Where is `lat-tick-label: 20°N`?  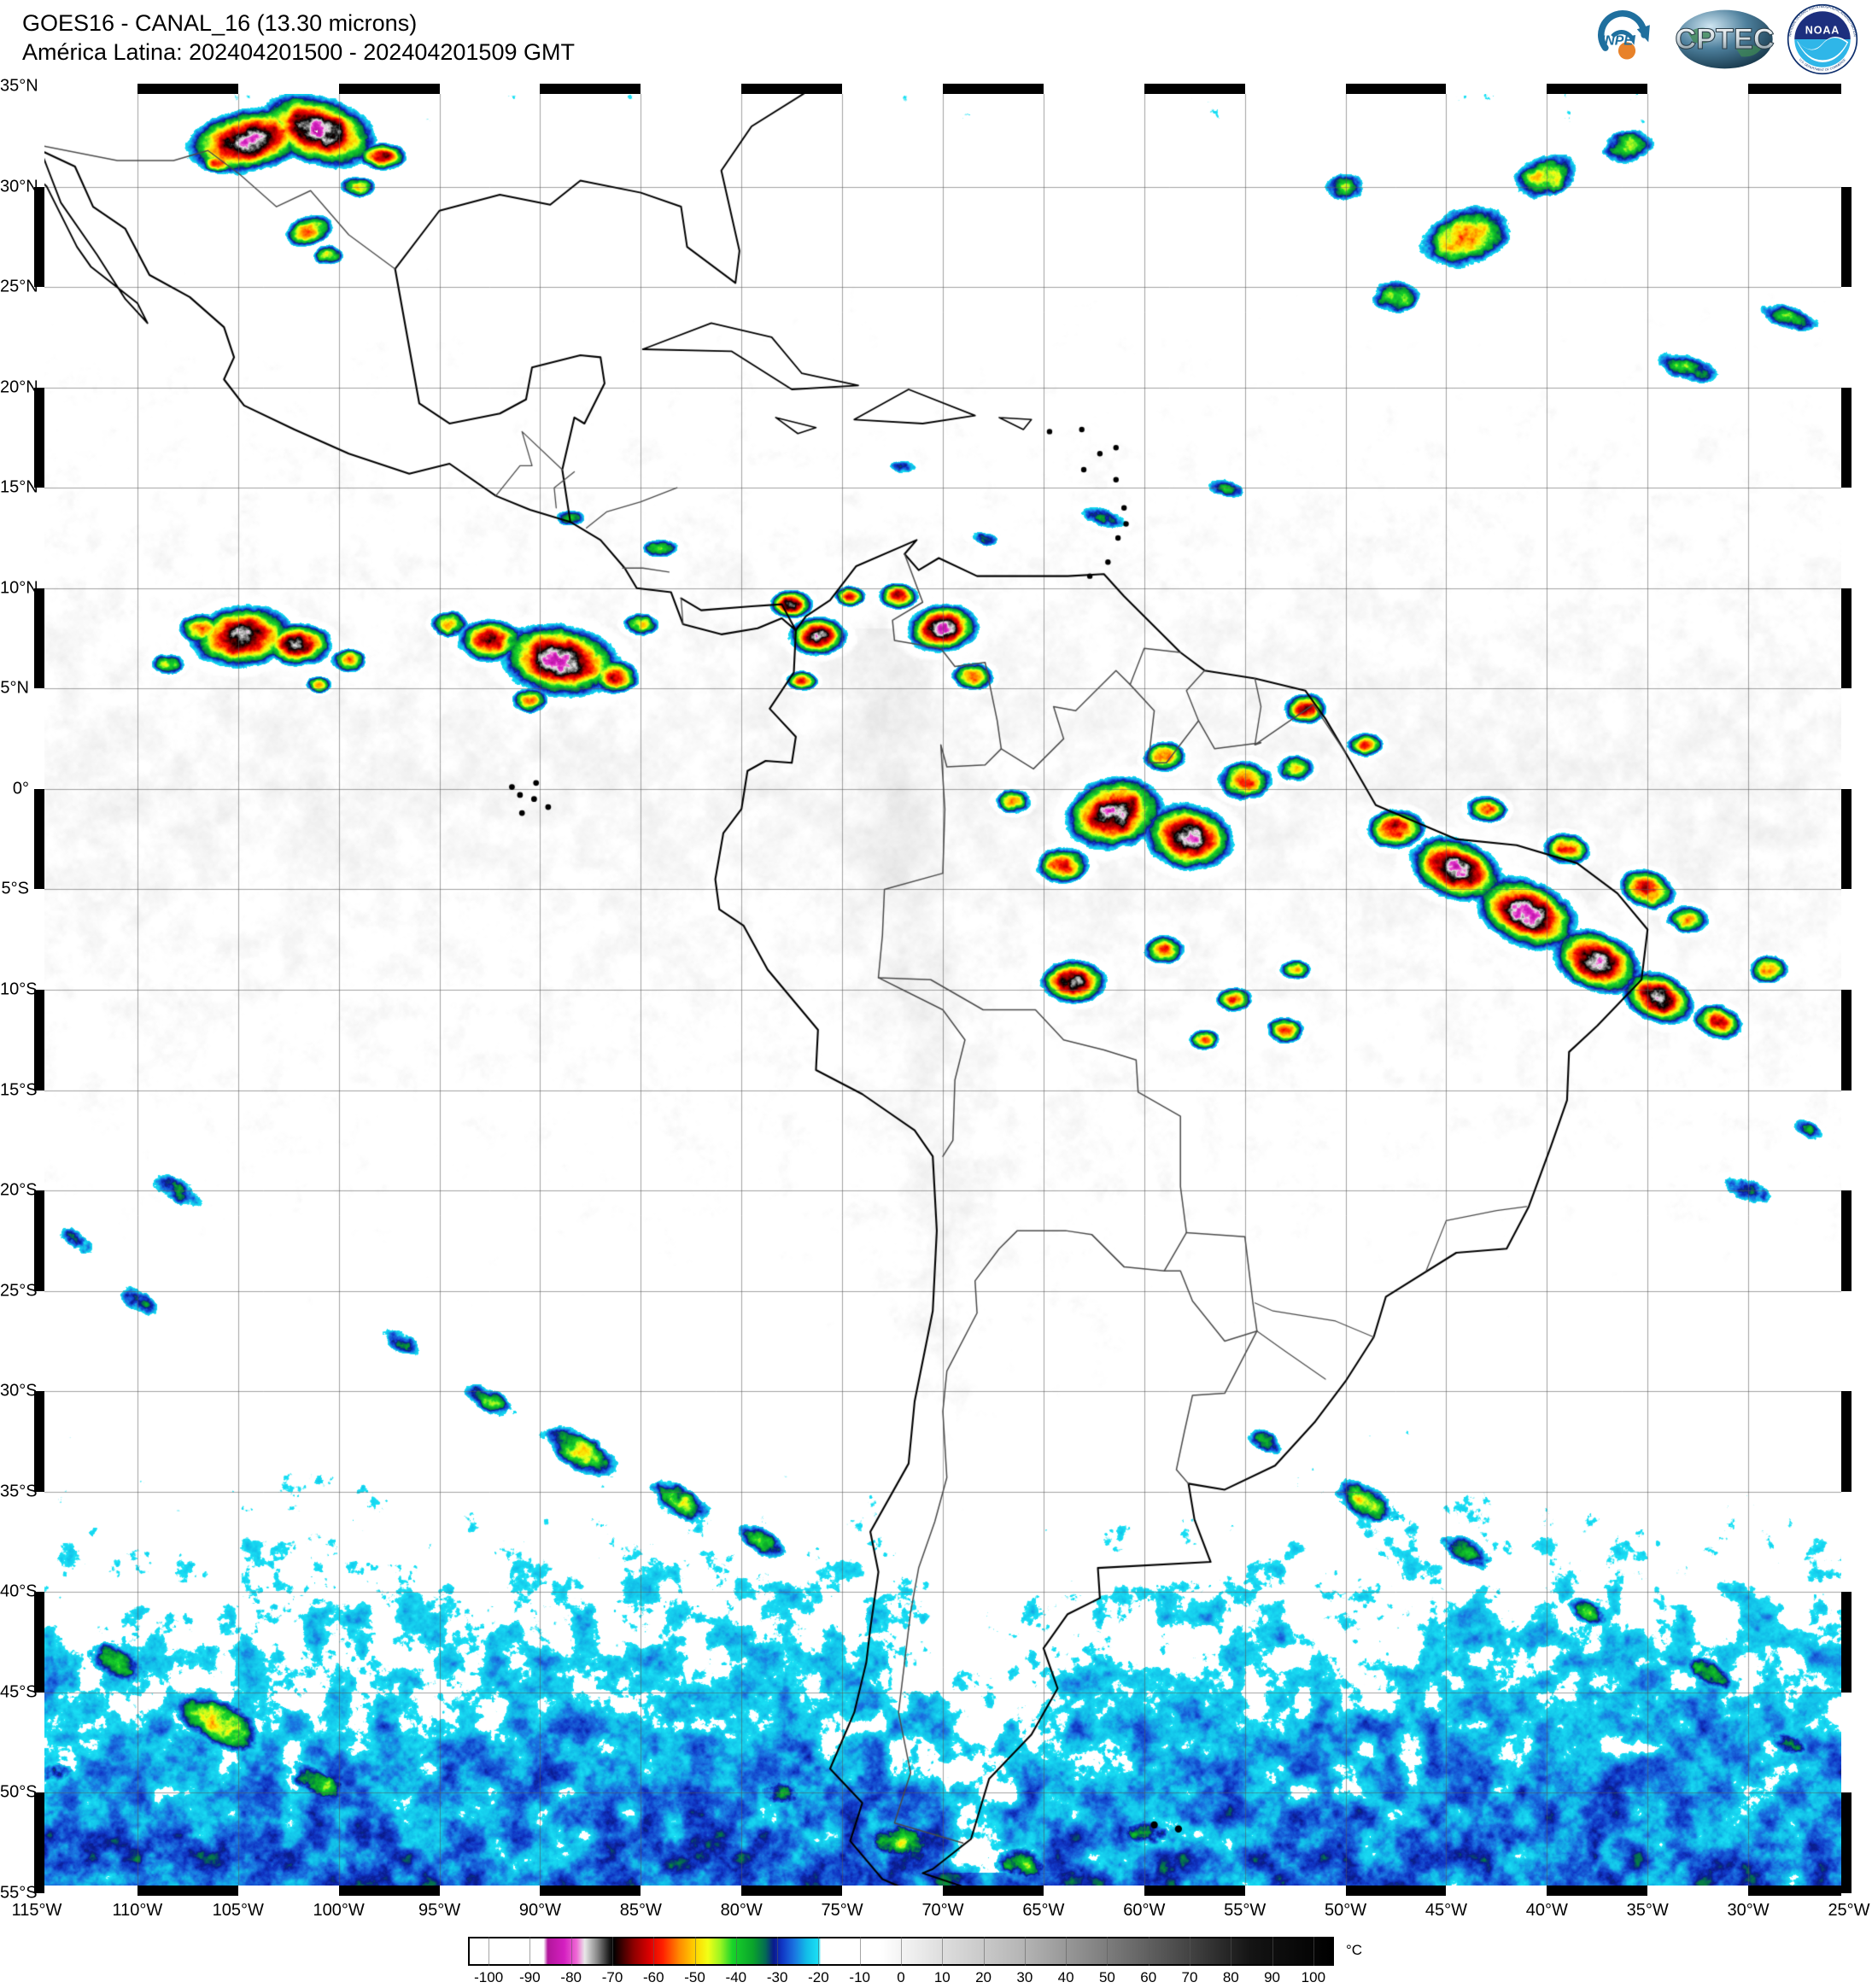
lat-tick-label: 20°N is located at coordinates (19, 387).